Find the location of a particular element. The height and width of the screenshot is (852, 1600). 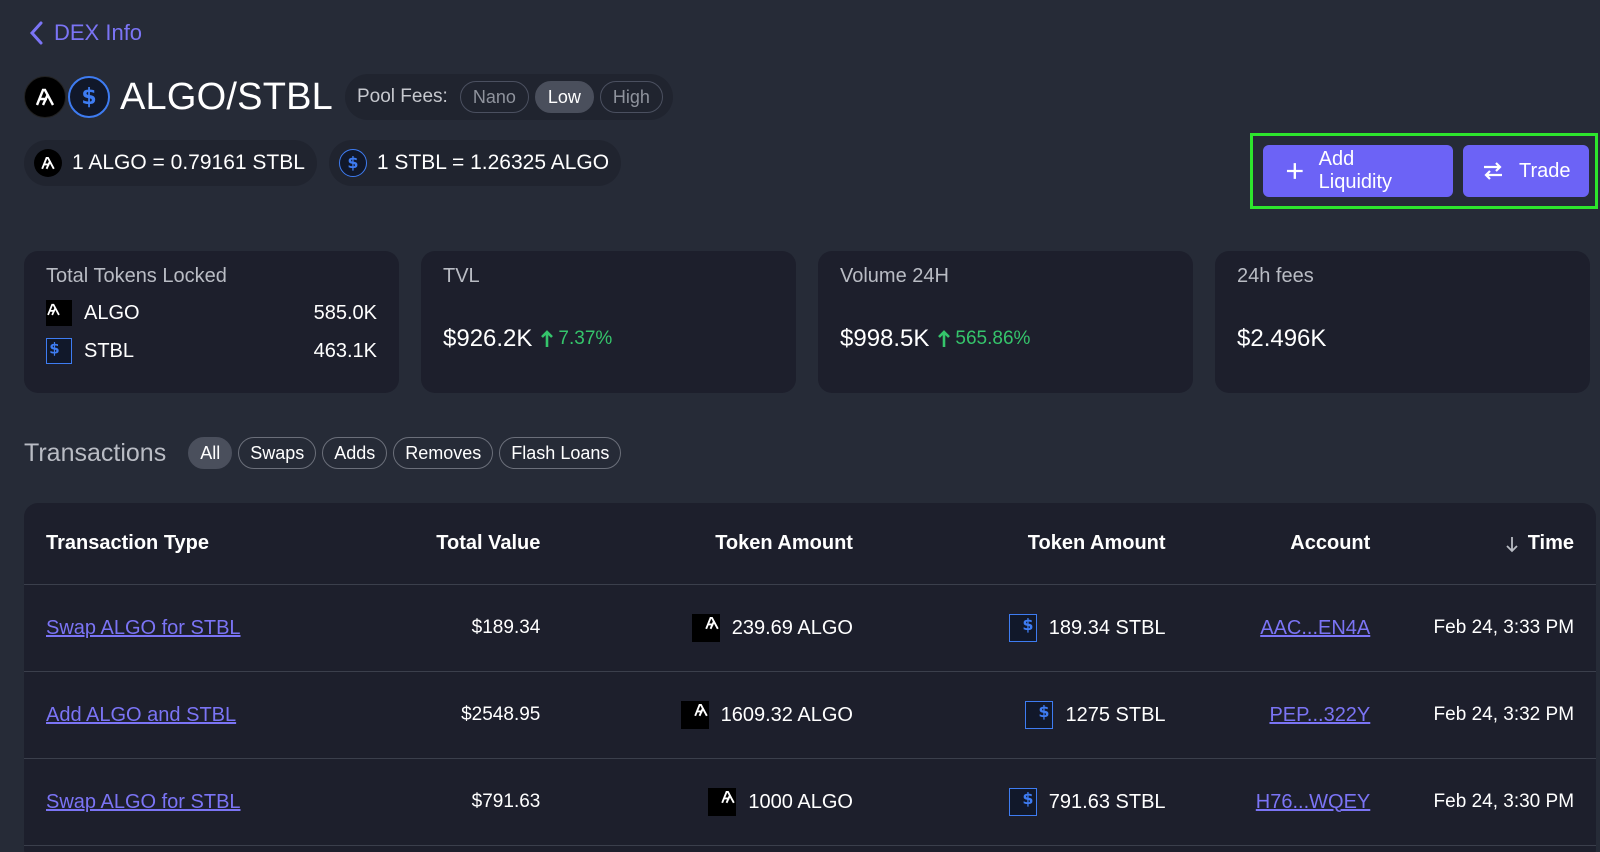

time-header-label: Time is located at coordinates (1551, 543).